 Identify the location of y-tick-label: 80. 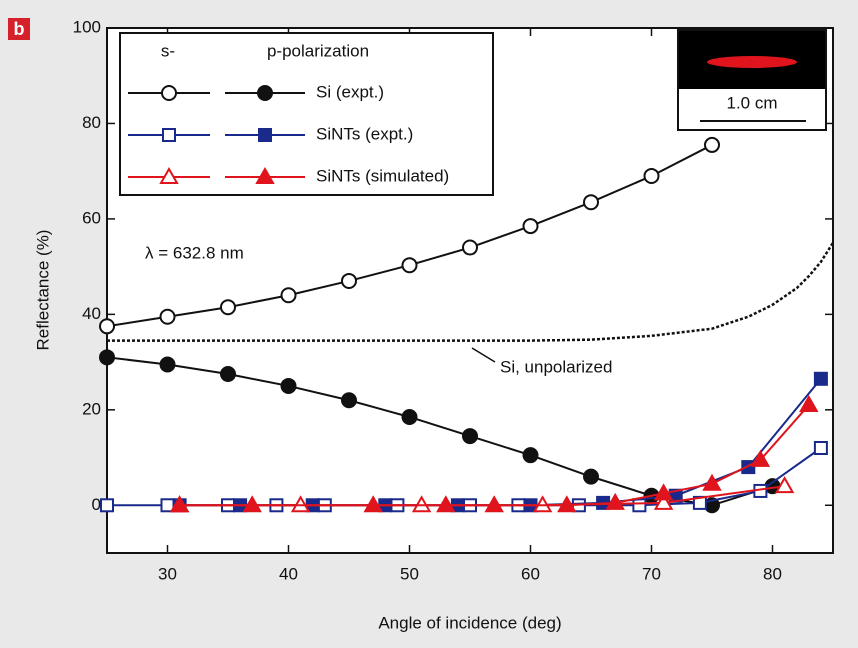
(91, 122).